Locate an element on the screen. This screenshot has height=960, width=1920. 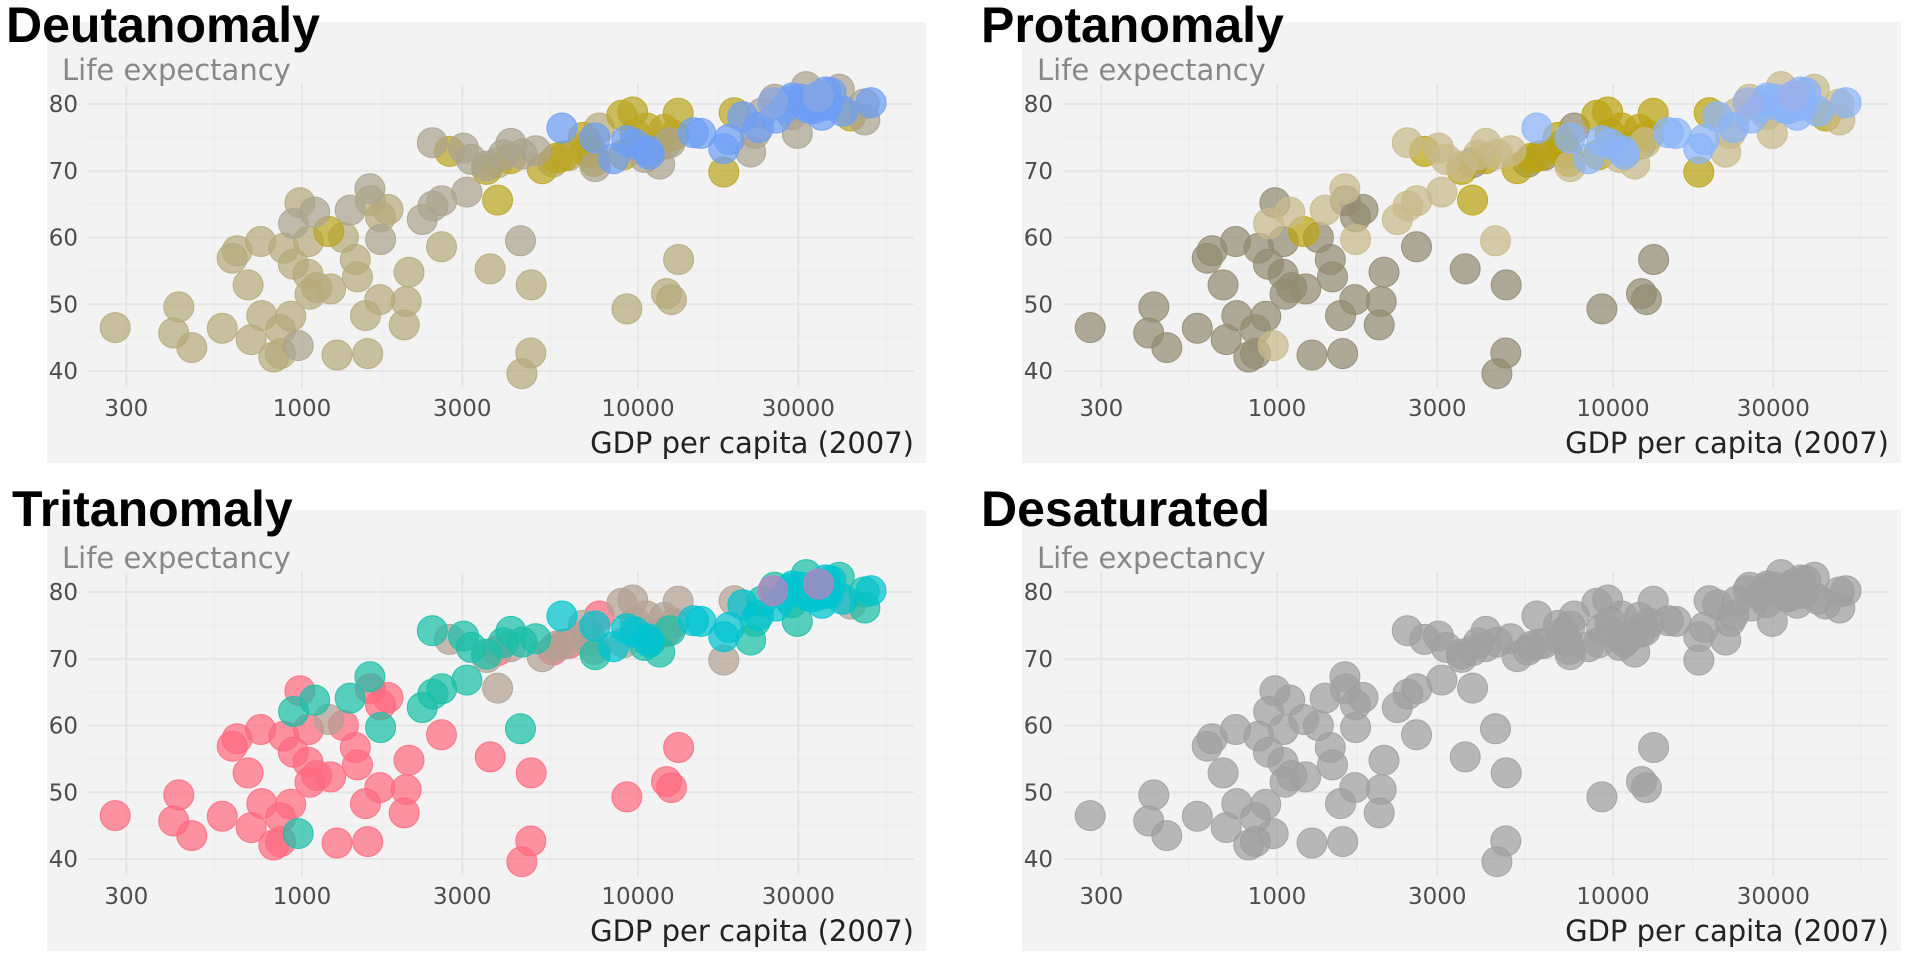
y-tick-label: 40 is located at coordinates (63, 372).